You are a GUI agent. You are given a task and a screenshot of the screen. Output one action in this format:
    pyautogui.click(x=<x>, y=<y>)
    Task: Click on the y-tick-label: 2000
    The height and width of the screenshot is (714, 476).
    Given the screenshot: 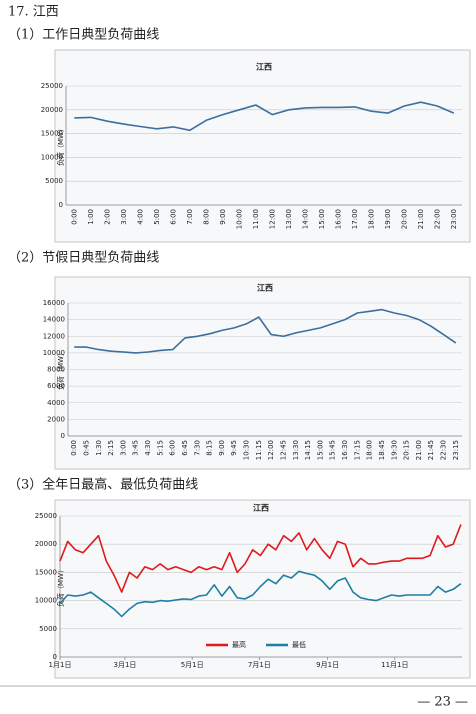 What is the action you would take?
    pyautogui.click(x=56, y=419)
    